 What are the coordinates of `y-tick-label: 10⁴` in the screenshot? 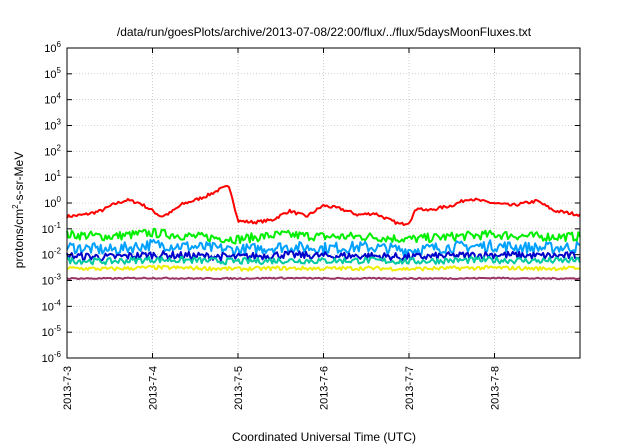 It's located at (52, 99).